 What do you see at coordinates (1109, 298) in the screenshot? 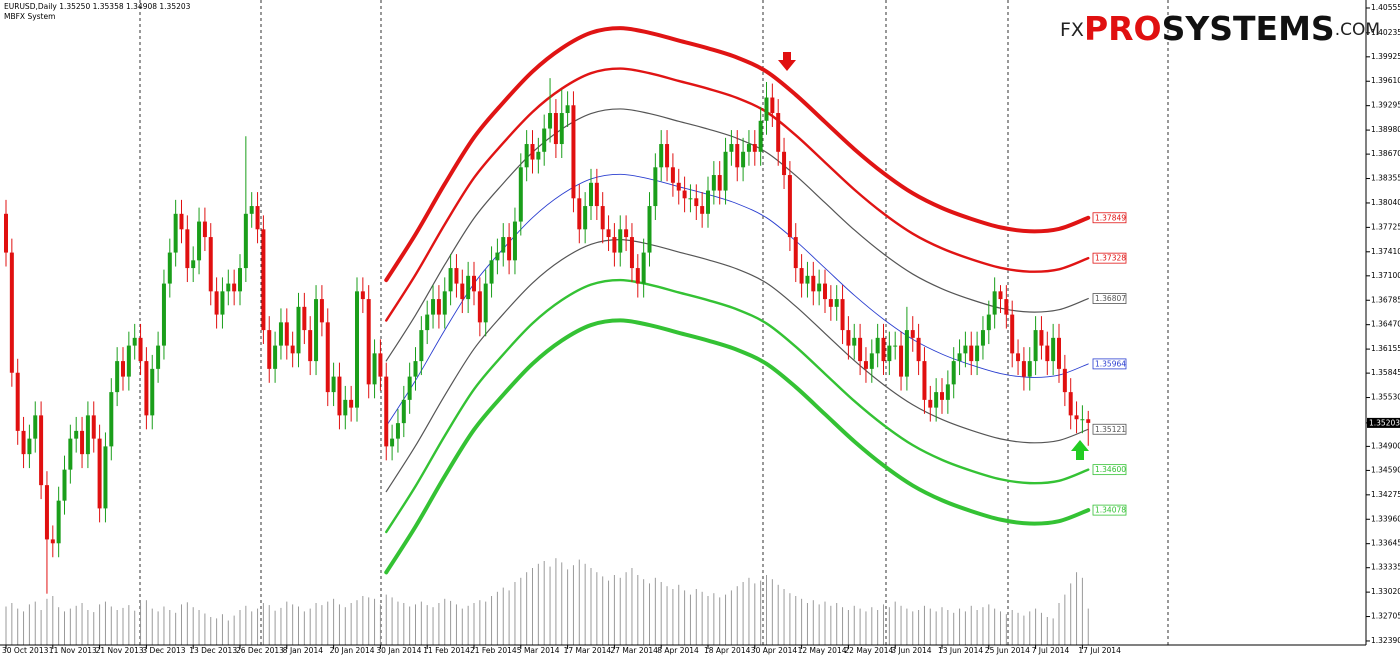
I see `band-label-box` at bounding box center [1109, 298].